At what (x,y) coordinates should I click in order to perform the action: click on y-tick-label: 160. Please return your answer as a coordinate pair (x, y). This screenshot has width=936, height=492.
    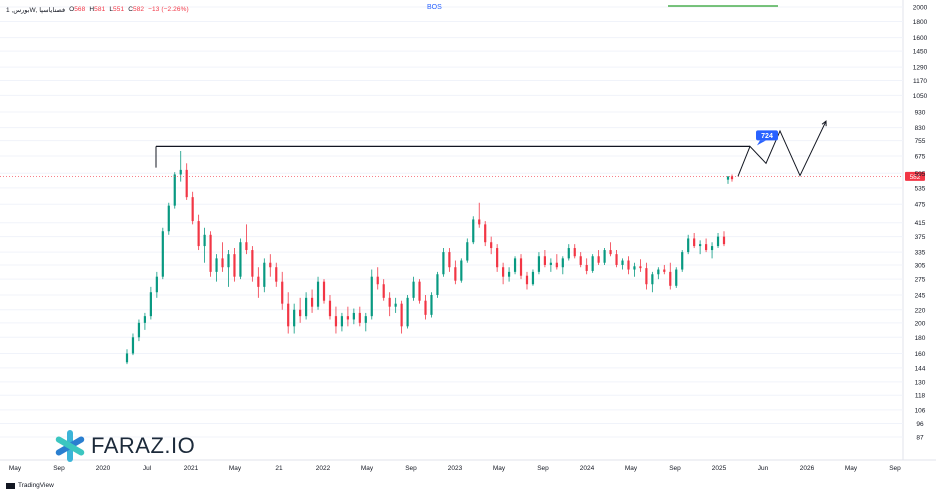
    Looking at the image, I should click on (920, 354).